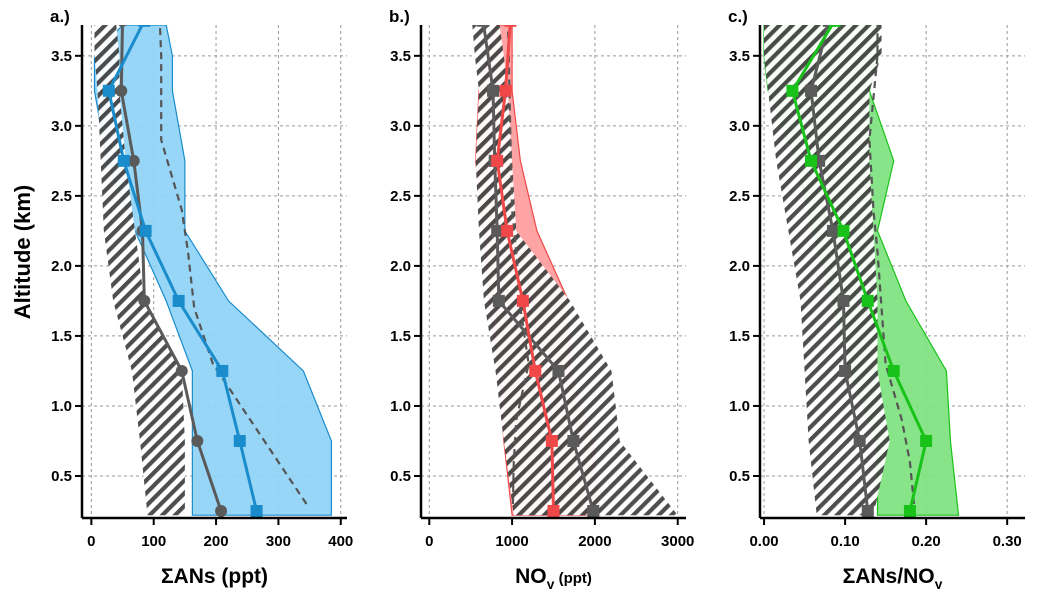  What do you see at coordinates (214, 576) in the screenshot?
I see `x-axis-label: ΣANs (ppt)` at bounding box center [214, 576].